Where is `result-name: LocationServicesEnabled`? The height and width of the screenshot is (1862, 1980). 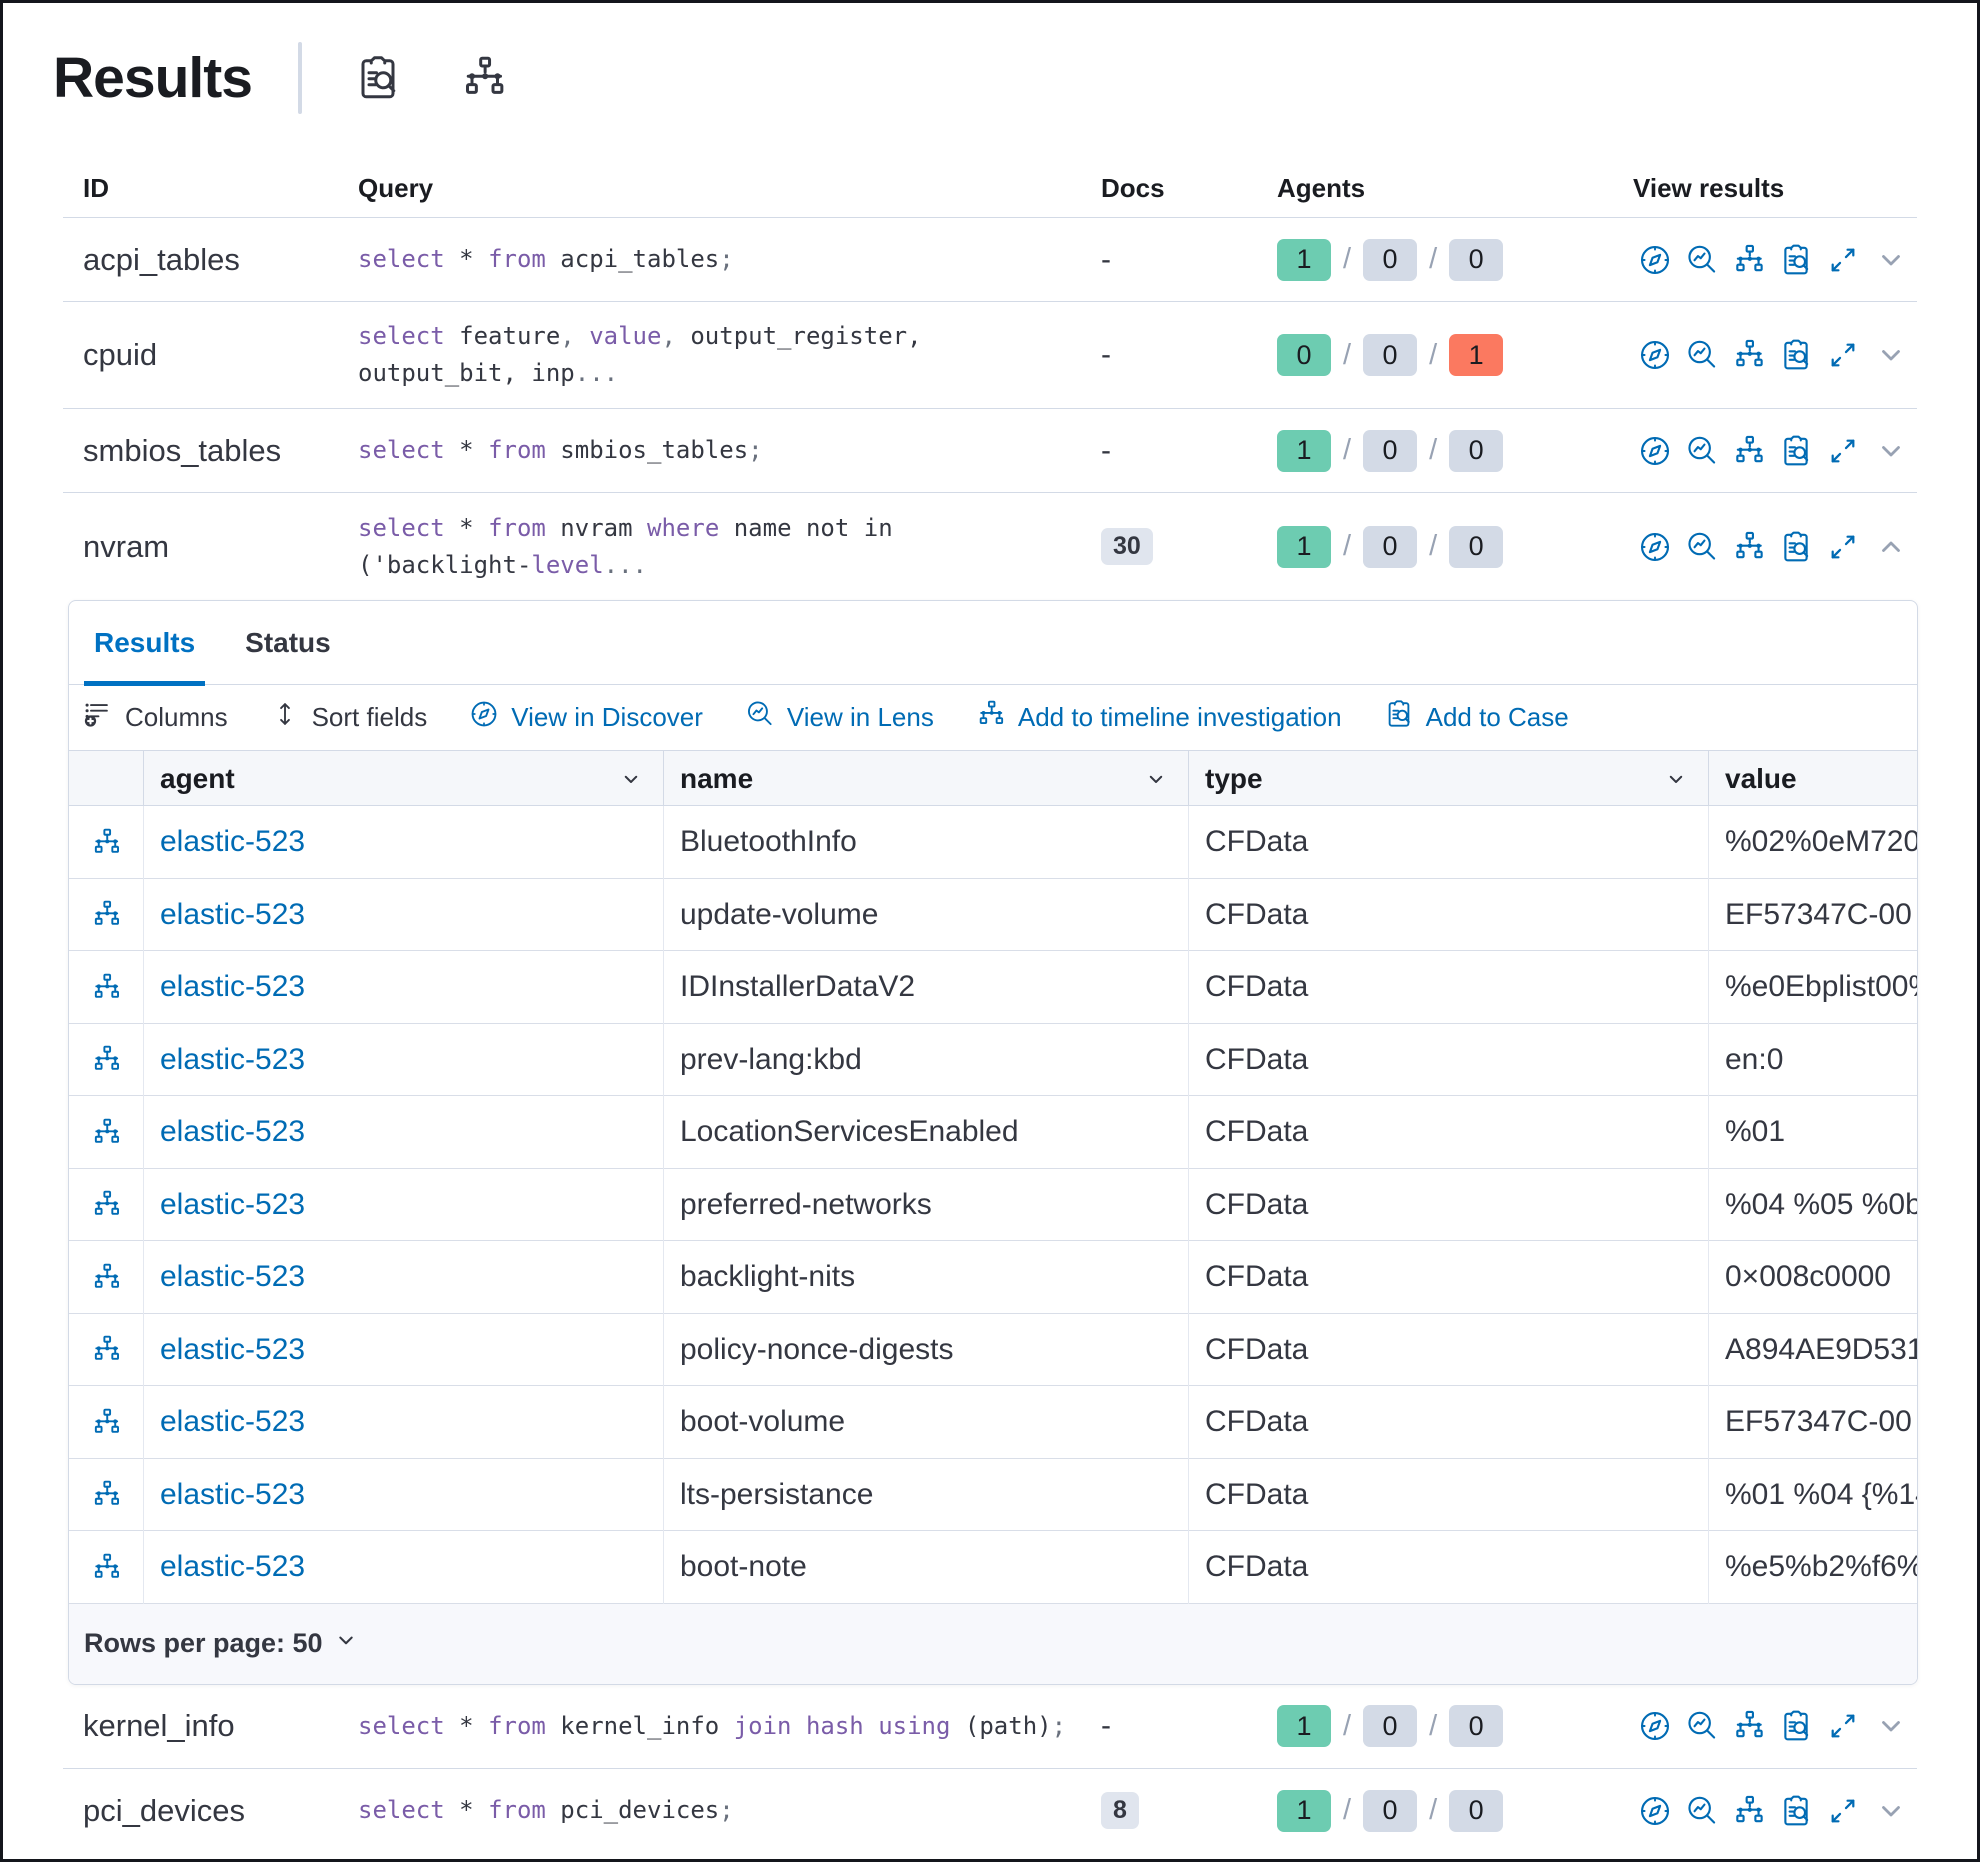 result-name: LocationServicesEnabled is located at coordinates (926, 1132).